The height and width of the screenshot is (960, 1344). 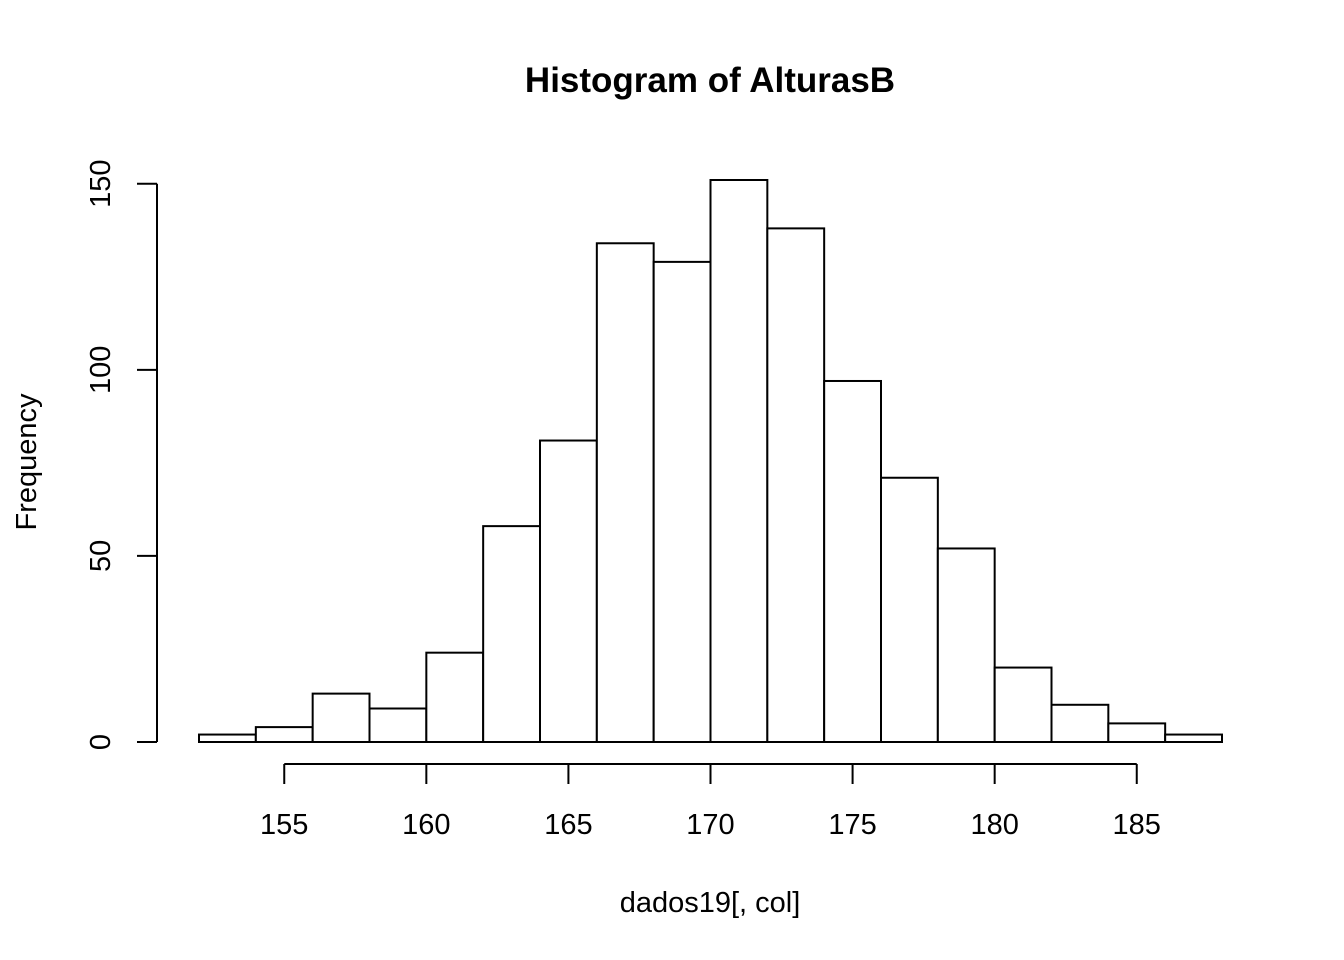 I want to click on x-tick-label: 185, so click(x=1137, y=825).